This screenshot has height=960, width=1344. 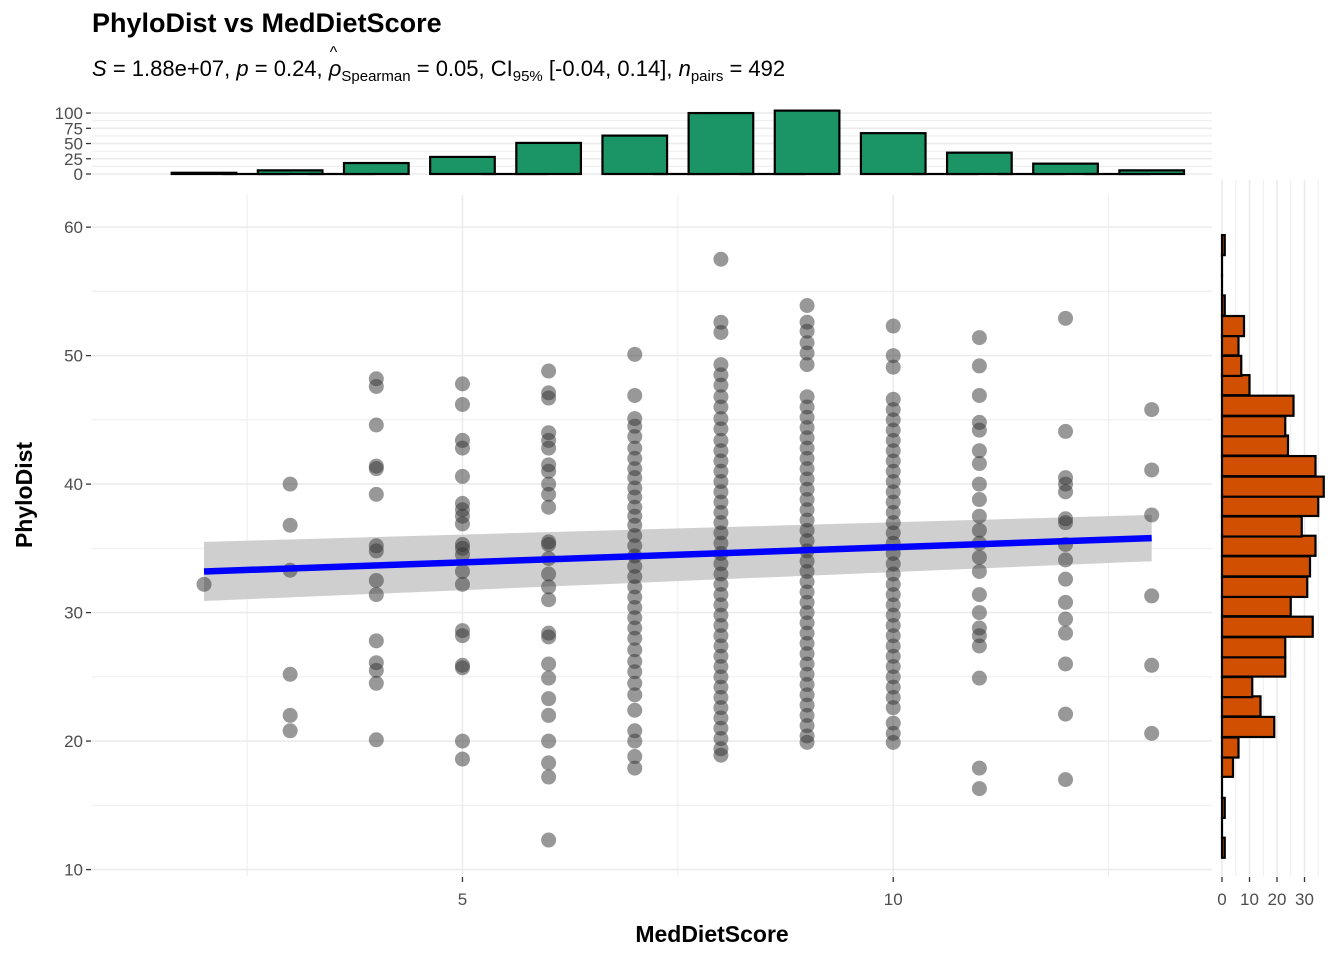 What do you see at coordinates (267, 23) in the screenshot?
I see `chart-title: PhyloDist vs MedDietScore` at bounding box center [267, 23].